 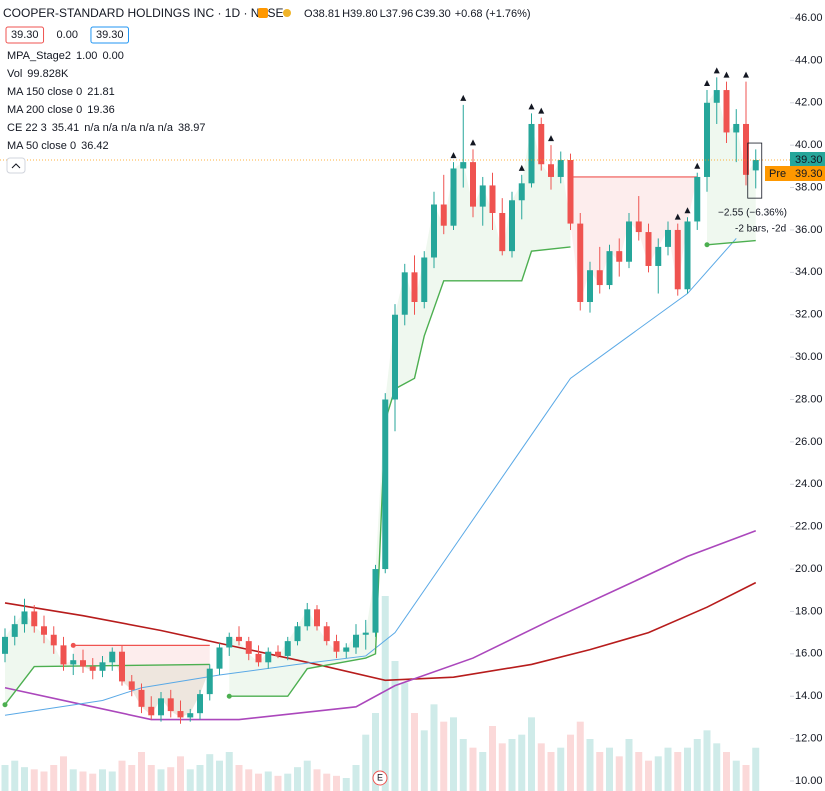 I want to click on session-icon, so click(x=287, y=13).